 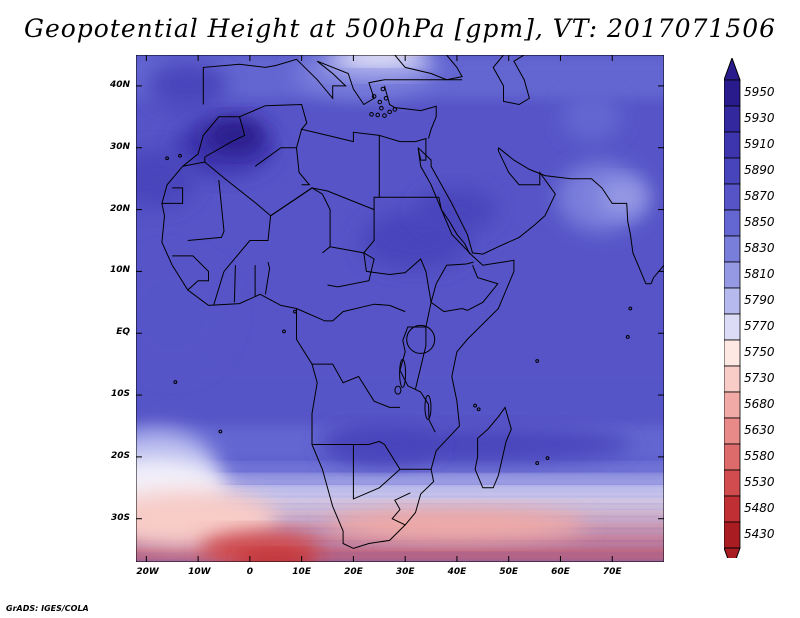 I want to click on lat-tick-label: 10S, so click(x=120, y=394).